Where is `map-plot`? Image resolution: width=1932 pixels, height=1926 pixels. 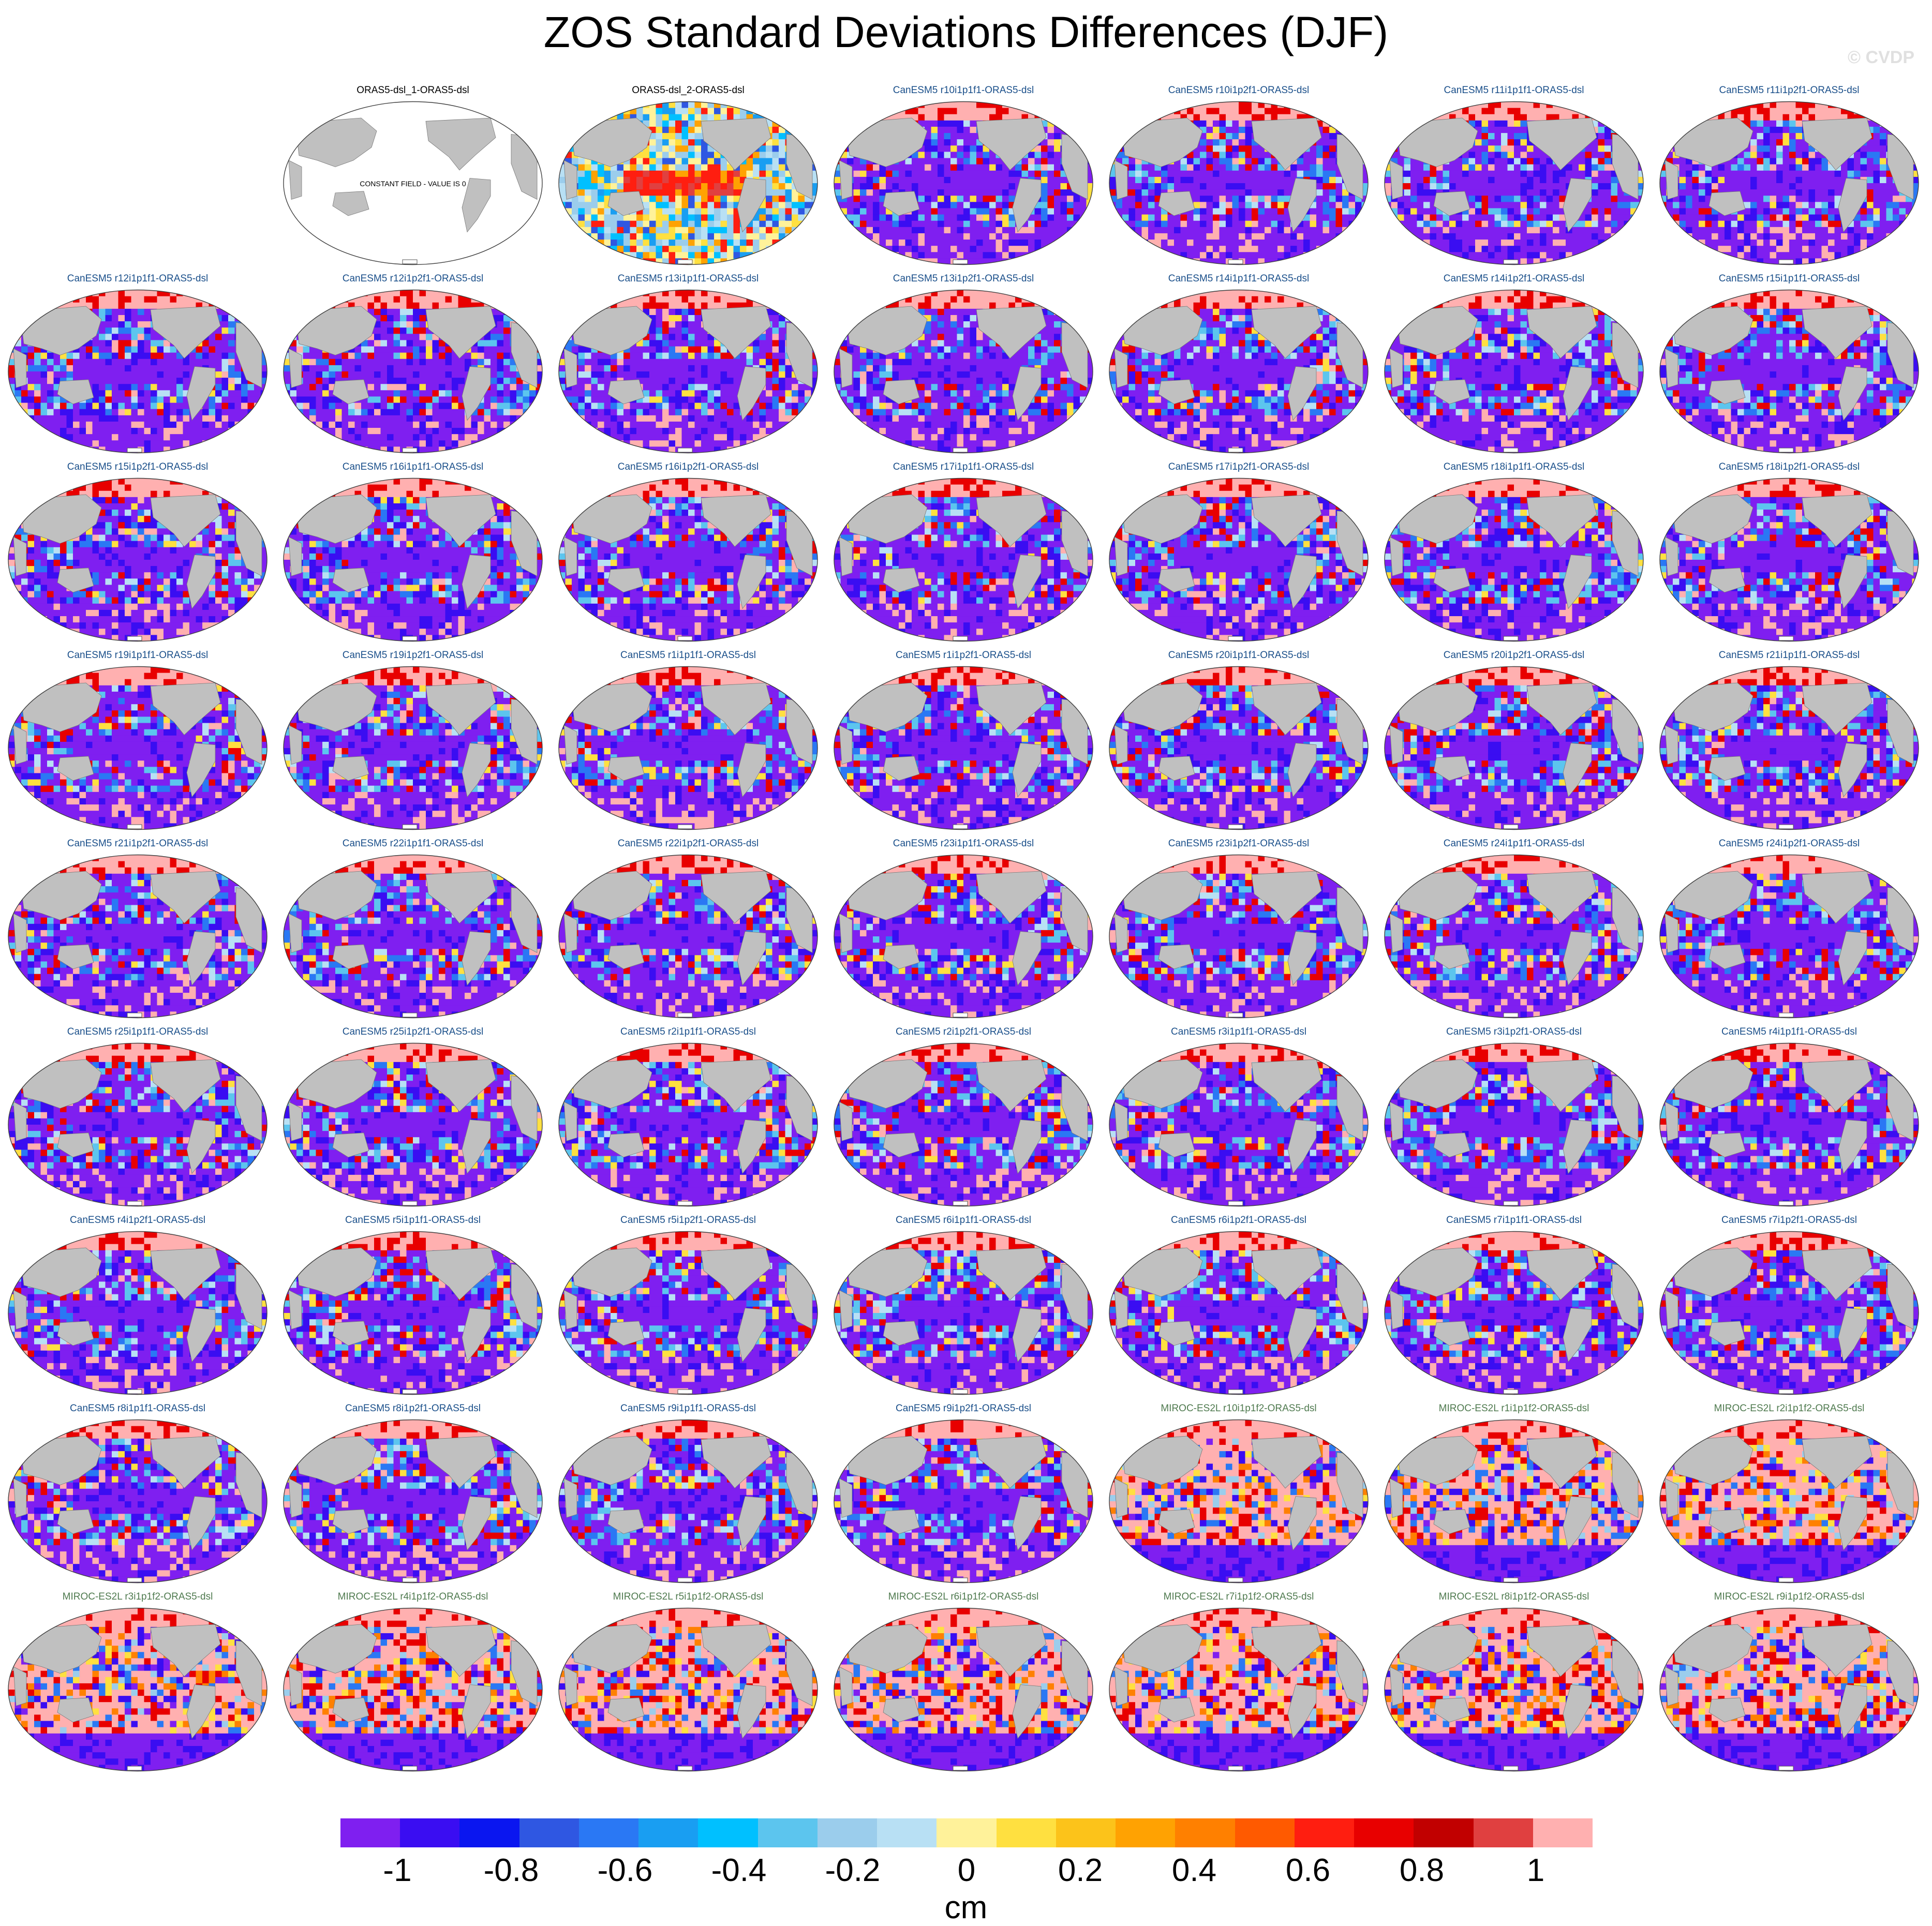
map-plot is located at coordinates (1789, 183).